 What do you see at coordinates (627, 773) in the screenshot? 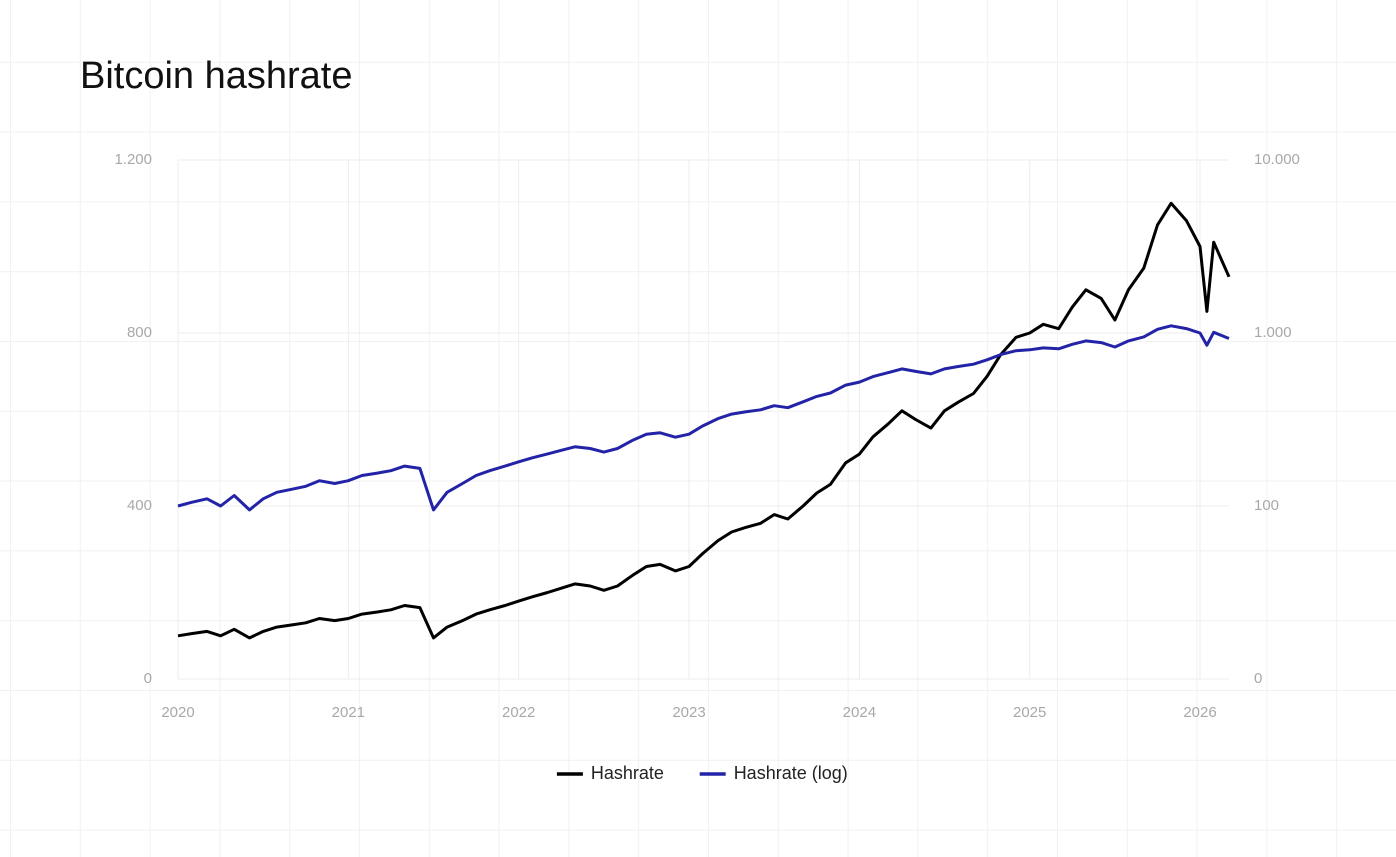
I see `legend-label: Hashrate` at bounding box center [627, 773].